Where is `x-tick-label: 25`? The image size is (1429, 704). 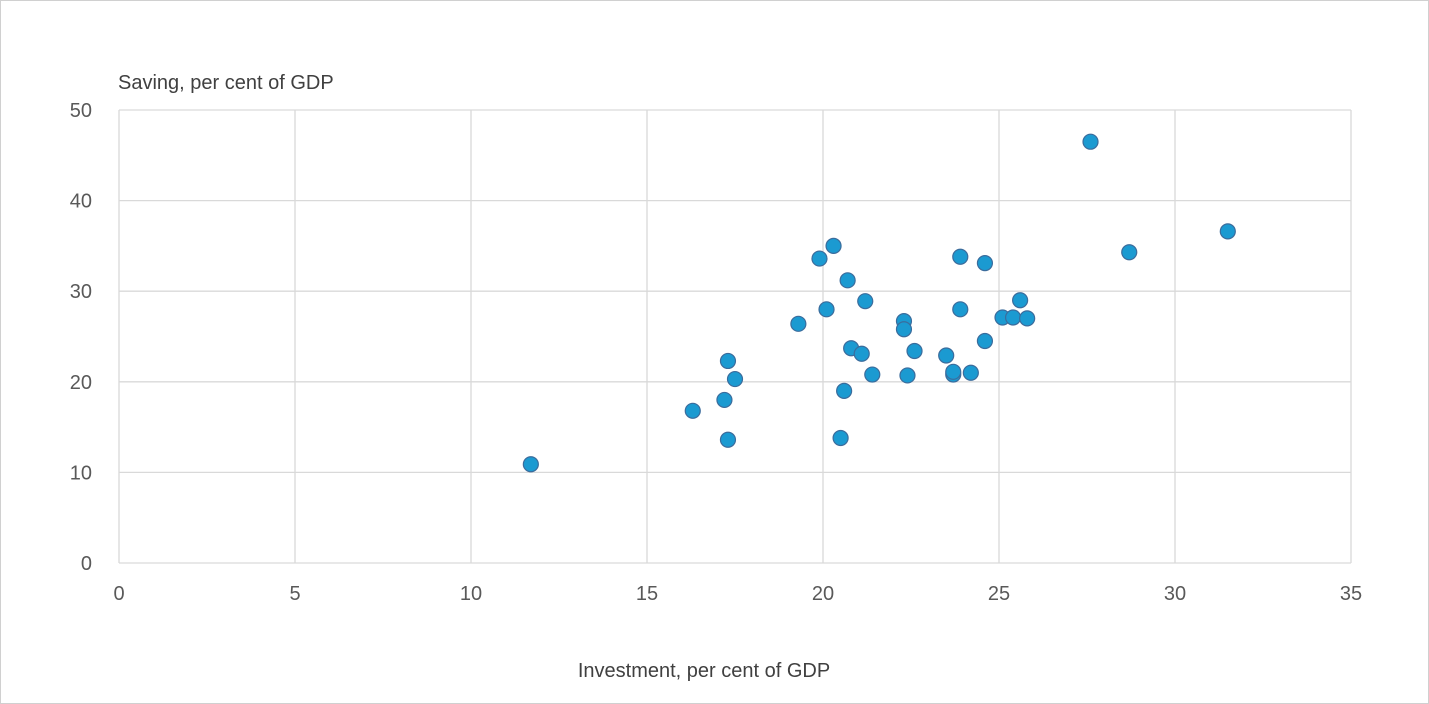
x-tick-label: 25 is located at coordinates (999, 594).